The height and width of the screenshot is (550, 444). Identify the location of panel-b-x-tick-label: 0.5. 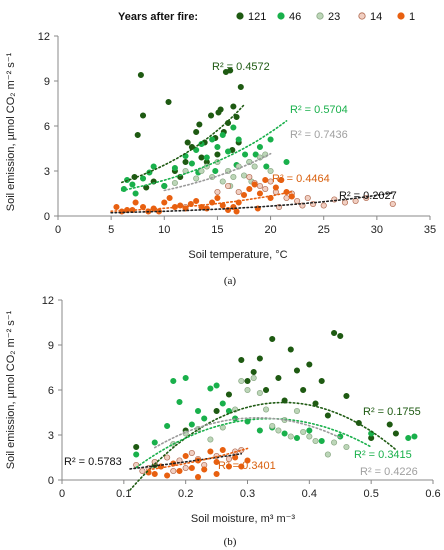
(371, 494).